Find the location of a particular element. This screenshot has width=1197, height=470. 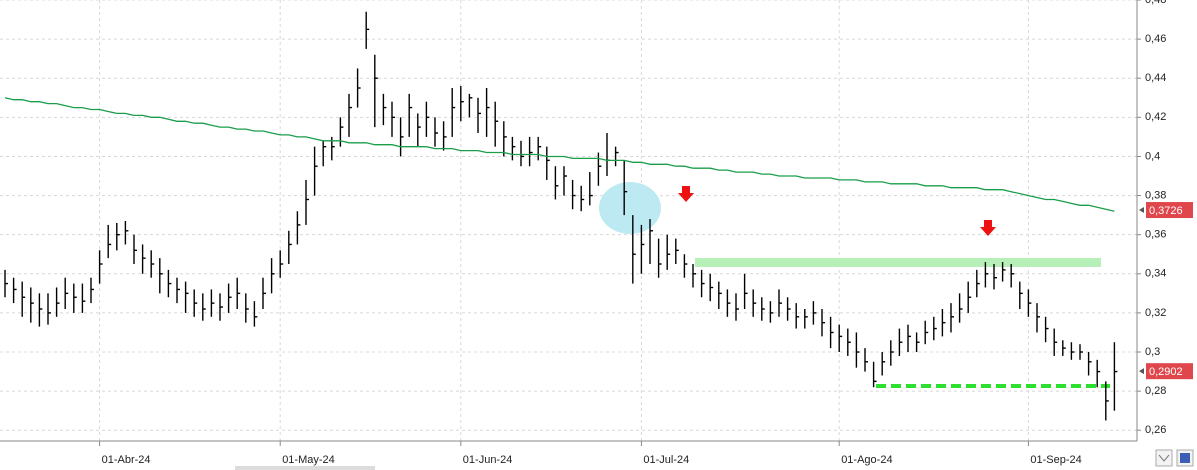

y-tick-label: 0,46 is located at coordinates (1155, 39).